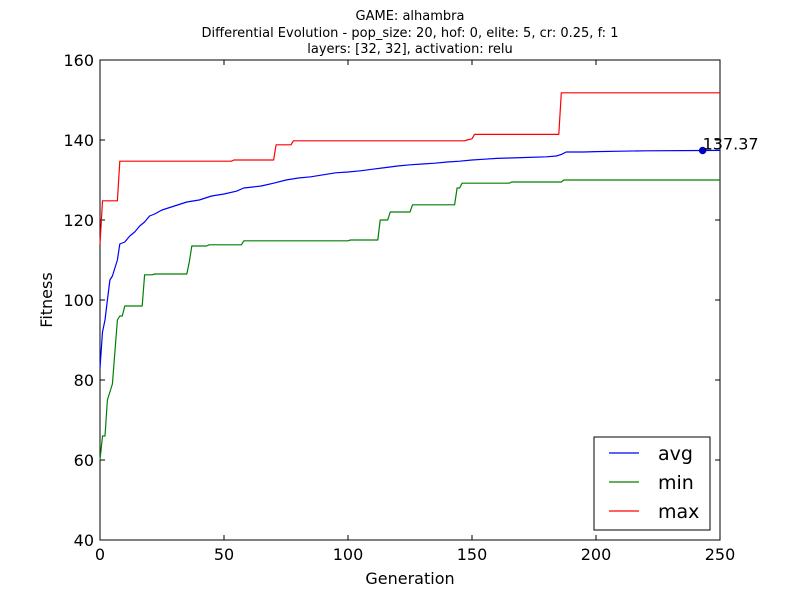 The height and width of the screenshot is (600, 800). I want to click on legend: avg min max, so click(652, 483).